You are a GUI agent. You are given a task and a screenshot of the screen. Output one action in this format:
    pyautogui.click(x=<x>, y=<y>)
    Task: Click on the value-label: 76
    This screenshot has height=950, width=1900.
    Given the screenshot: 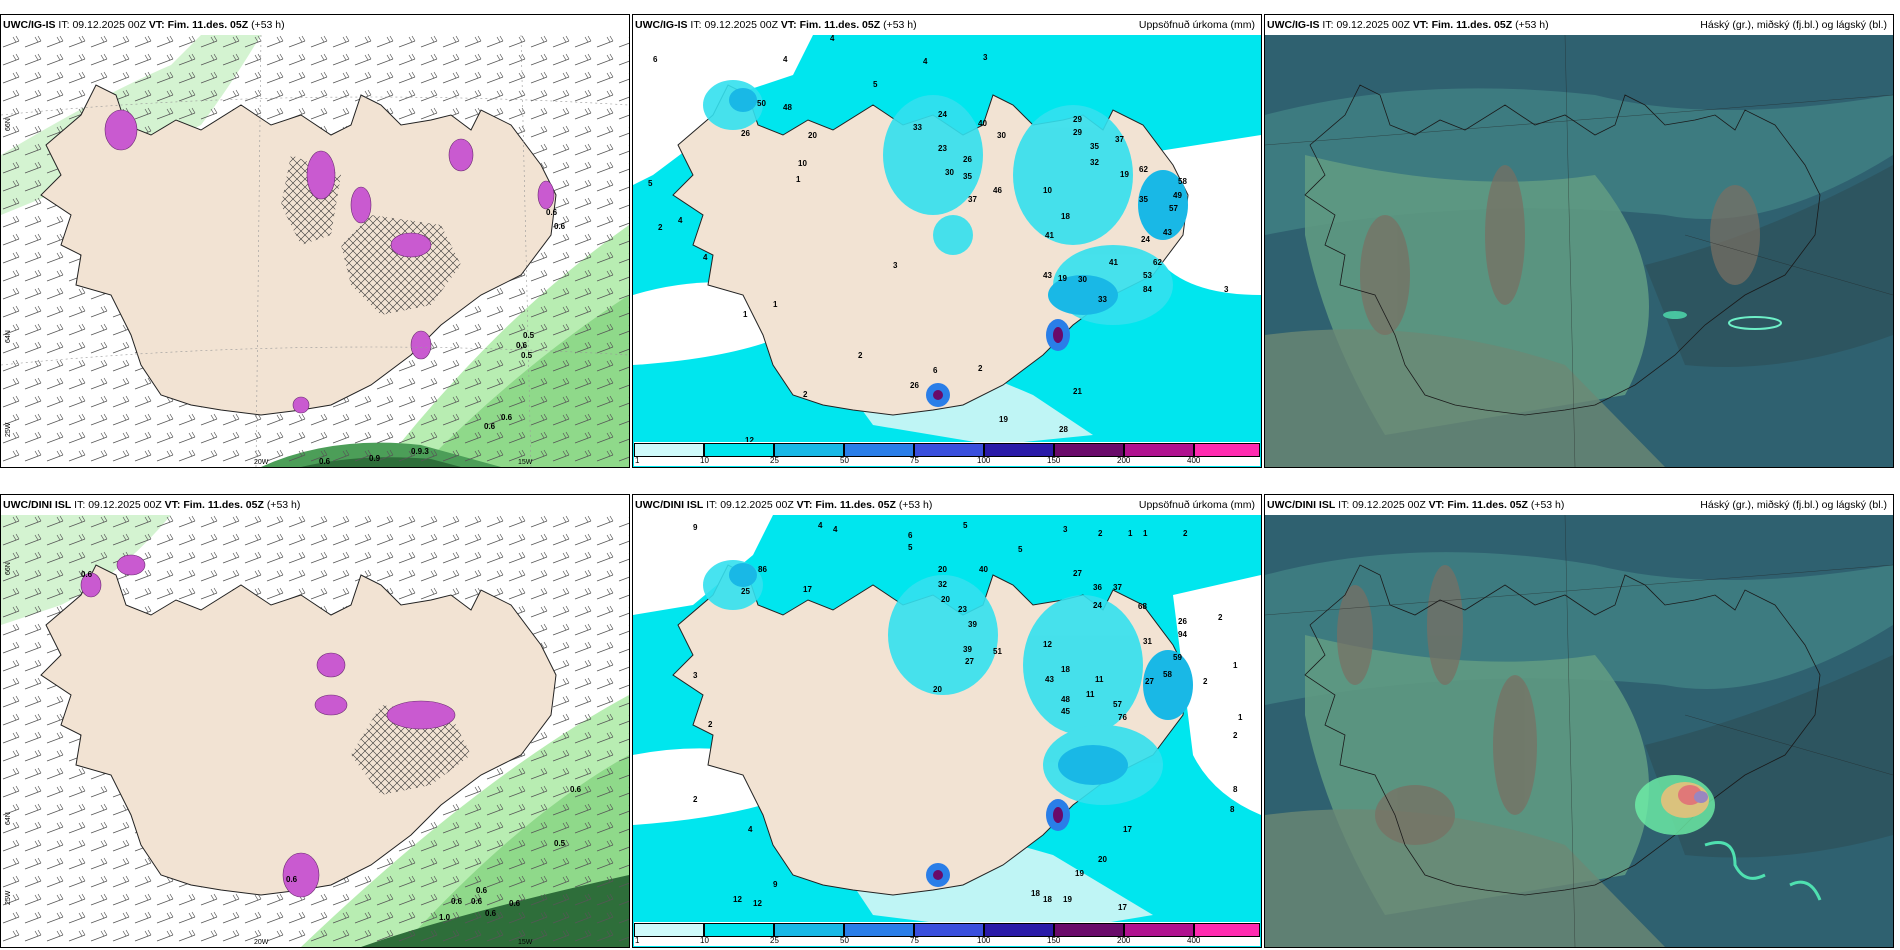 What is the action you would take?
    pyautogui.click(x=1122, y=717)
    